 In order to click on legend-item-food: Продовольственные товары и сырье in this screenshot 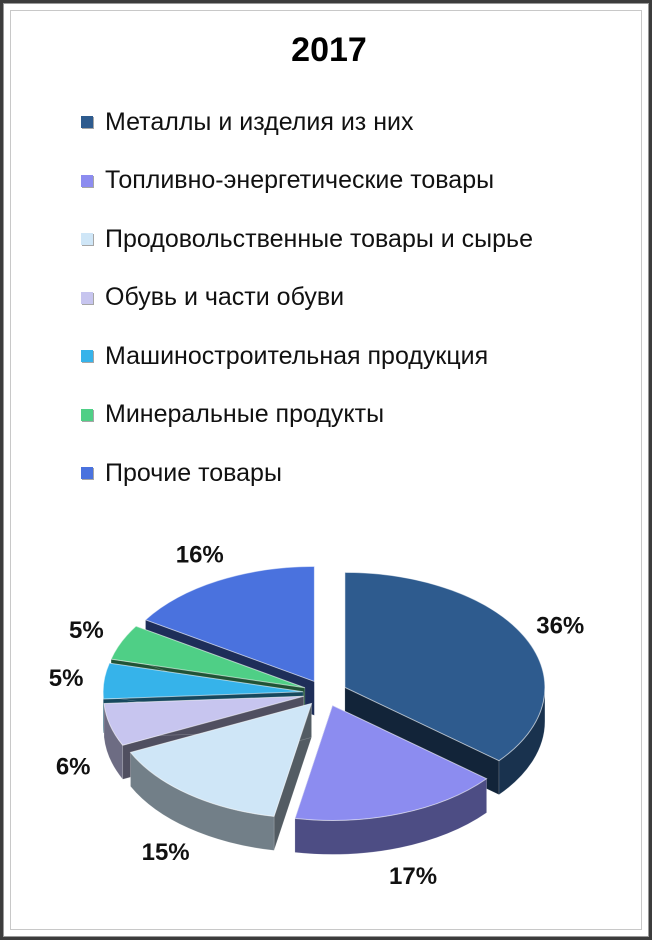, I will do `click(307, 239)`.